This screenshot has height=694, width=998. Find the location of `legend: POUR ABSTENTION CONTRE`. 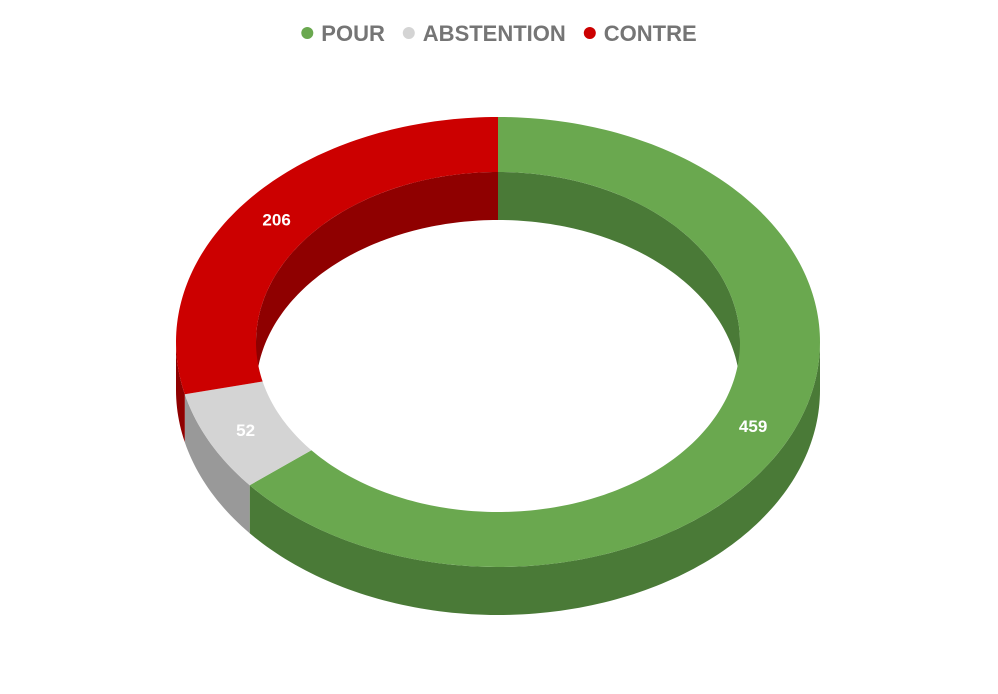

legend: POUR ABSTENTION CONTRE is located at coordinates (499, 33).